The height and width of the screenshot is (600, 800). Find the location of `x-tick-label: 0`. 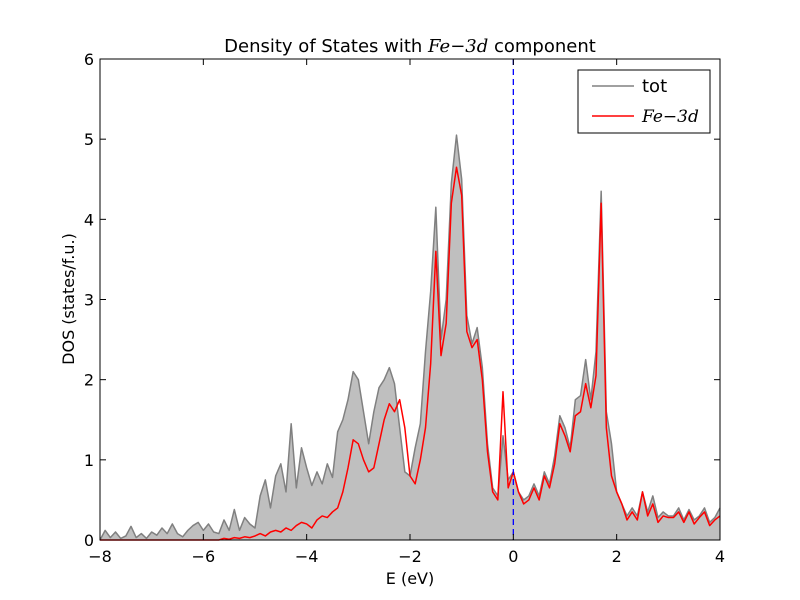

x-tick-label: 0 is located at coordinates (513, 556).